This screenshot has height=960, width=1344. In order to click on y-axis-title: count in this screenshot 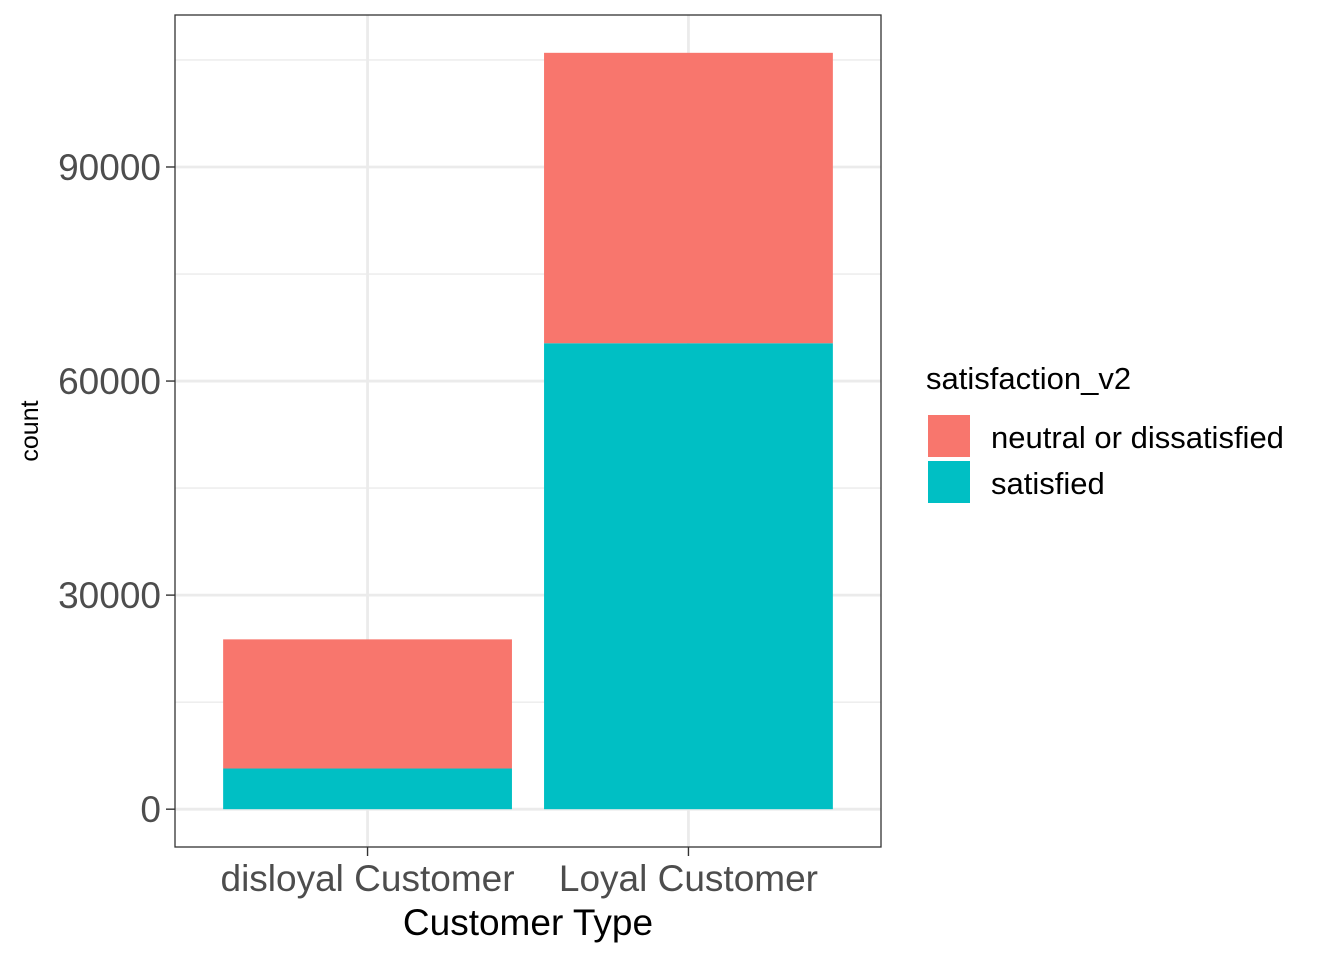, I will do `click(30, 430)`.